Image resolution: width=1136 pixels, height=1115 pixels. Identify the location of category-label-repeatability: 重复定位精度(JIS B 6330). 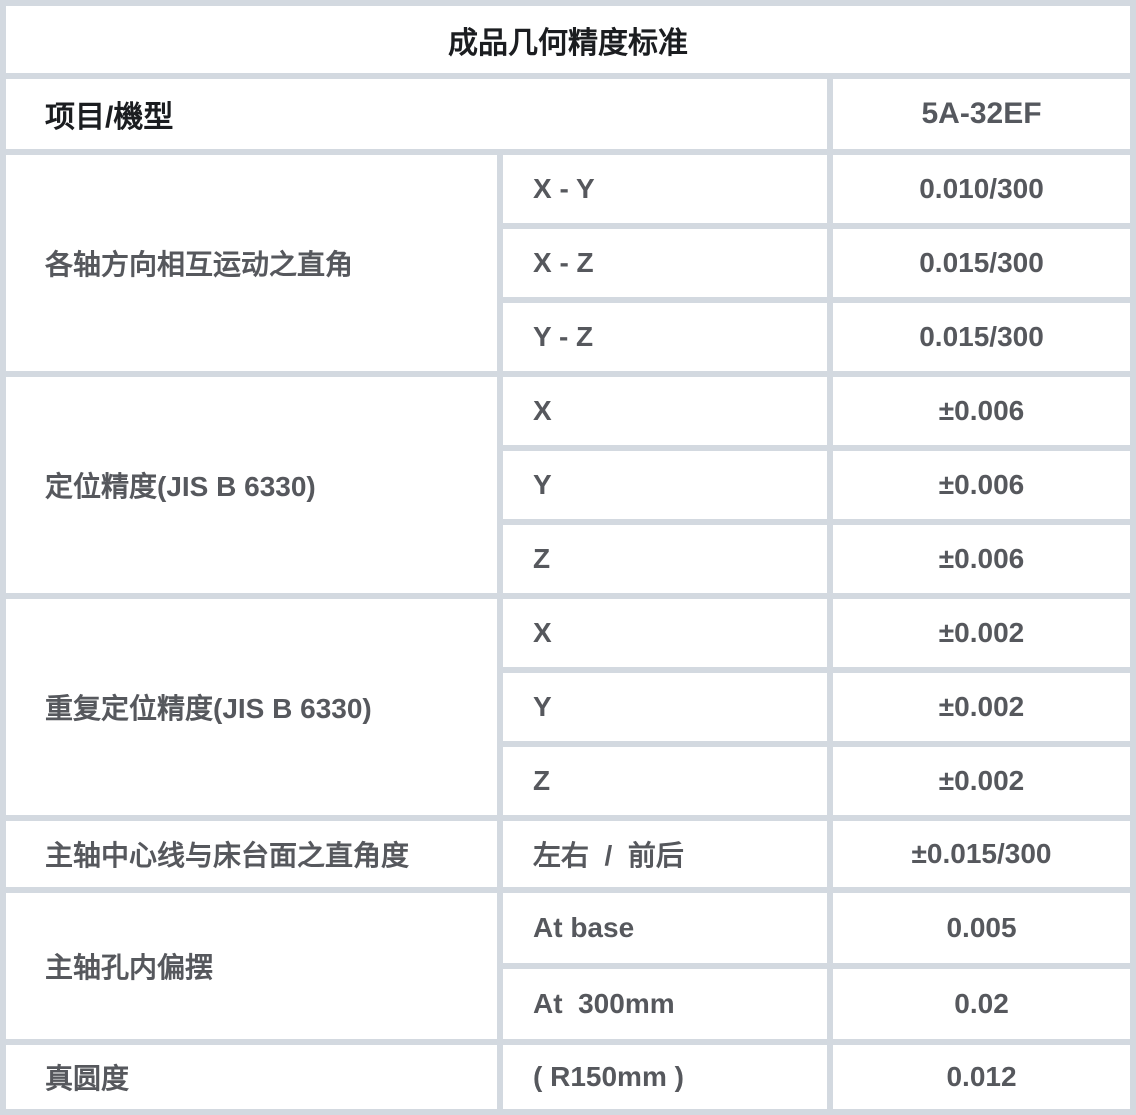
(251, 707).